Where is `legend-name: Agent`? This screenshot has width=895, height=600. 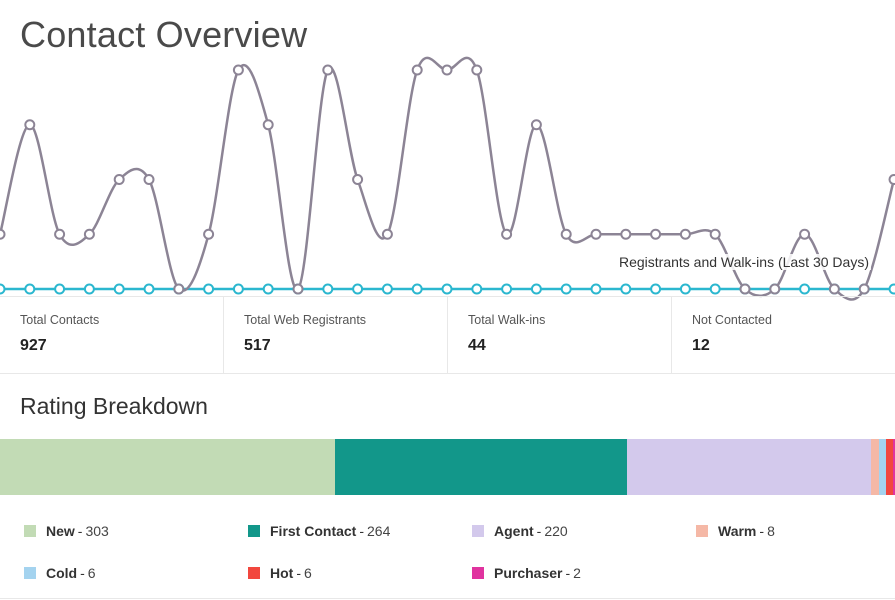 legend-name: Agent is located at coordinates (514, 531).